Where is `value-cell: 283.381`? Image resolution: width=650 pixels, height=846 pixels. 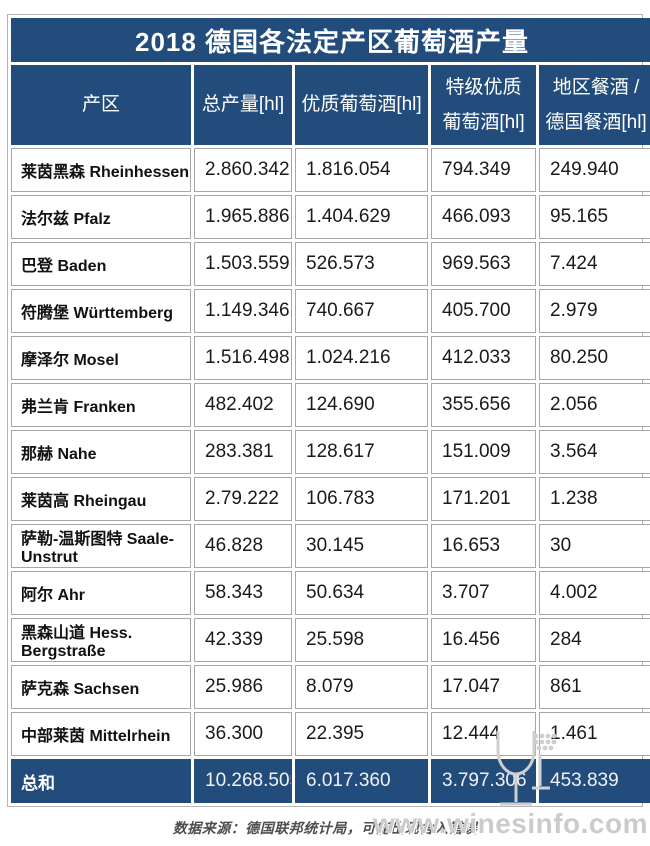
value-cell: 283.381 is located at coordinates (243, 452).